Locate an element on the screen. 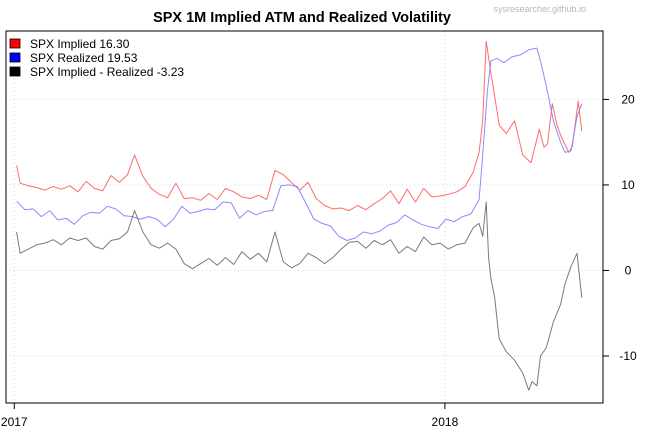 This screenshot has height=432, width=648. watermark: sysresearcher.github.io is located at coordinates (539, 9).